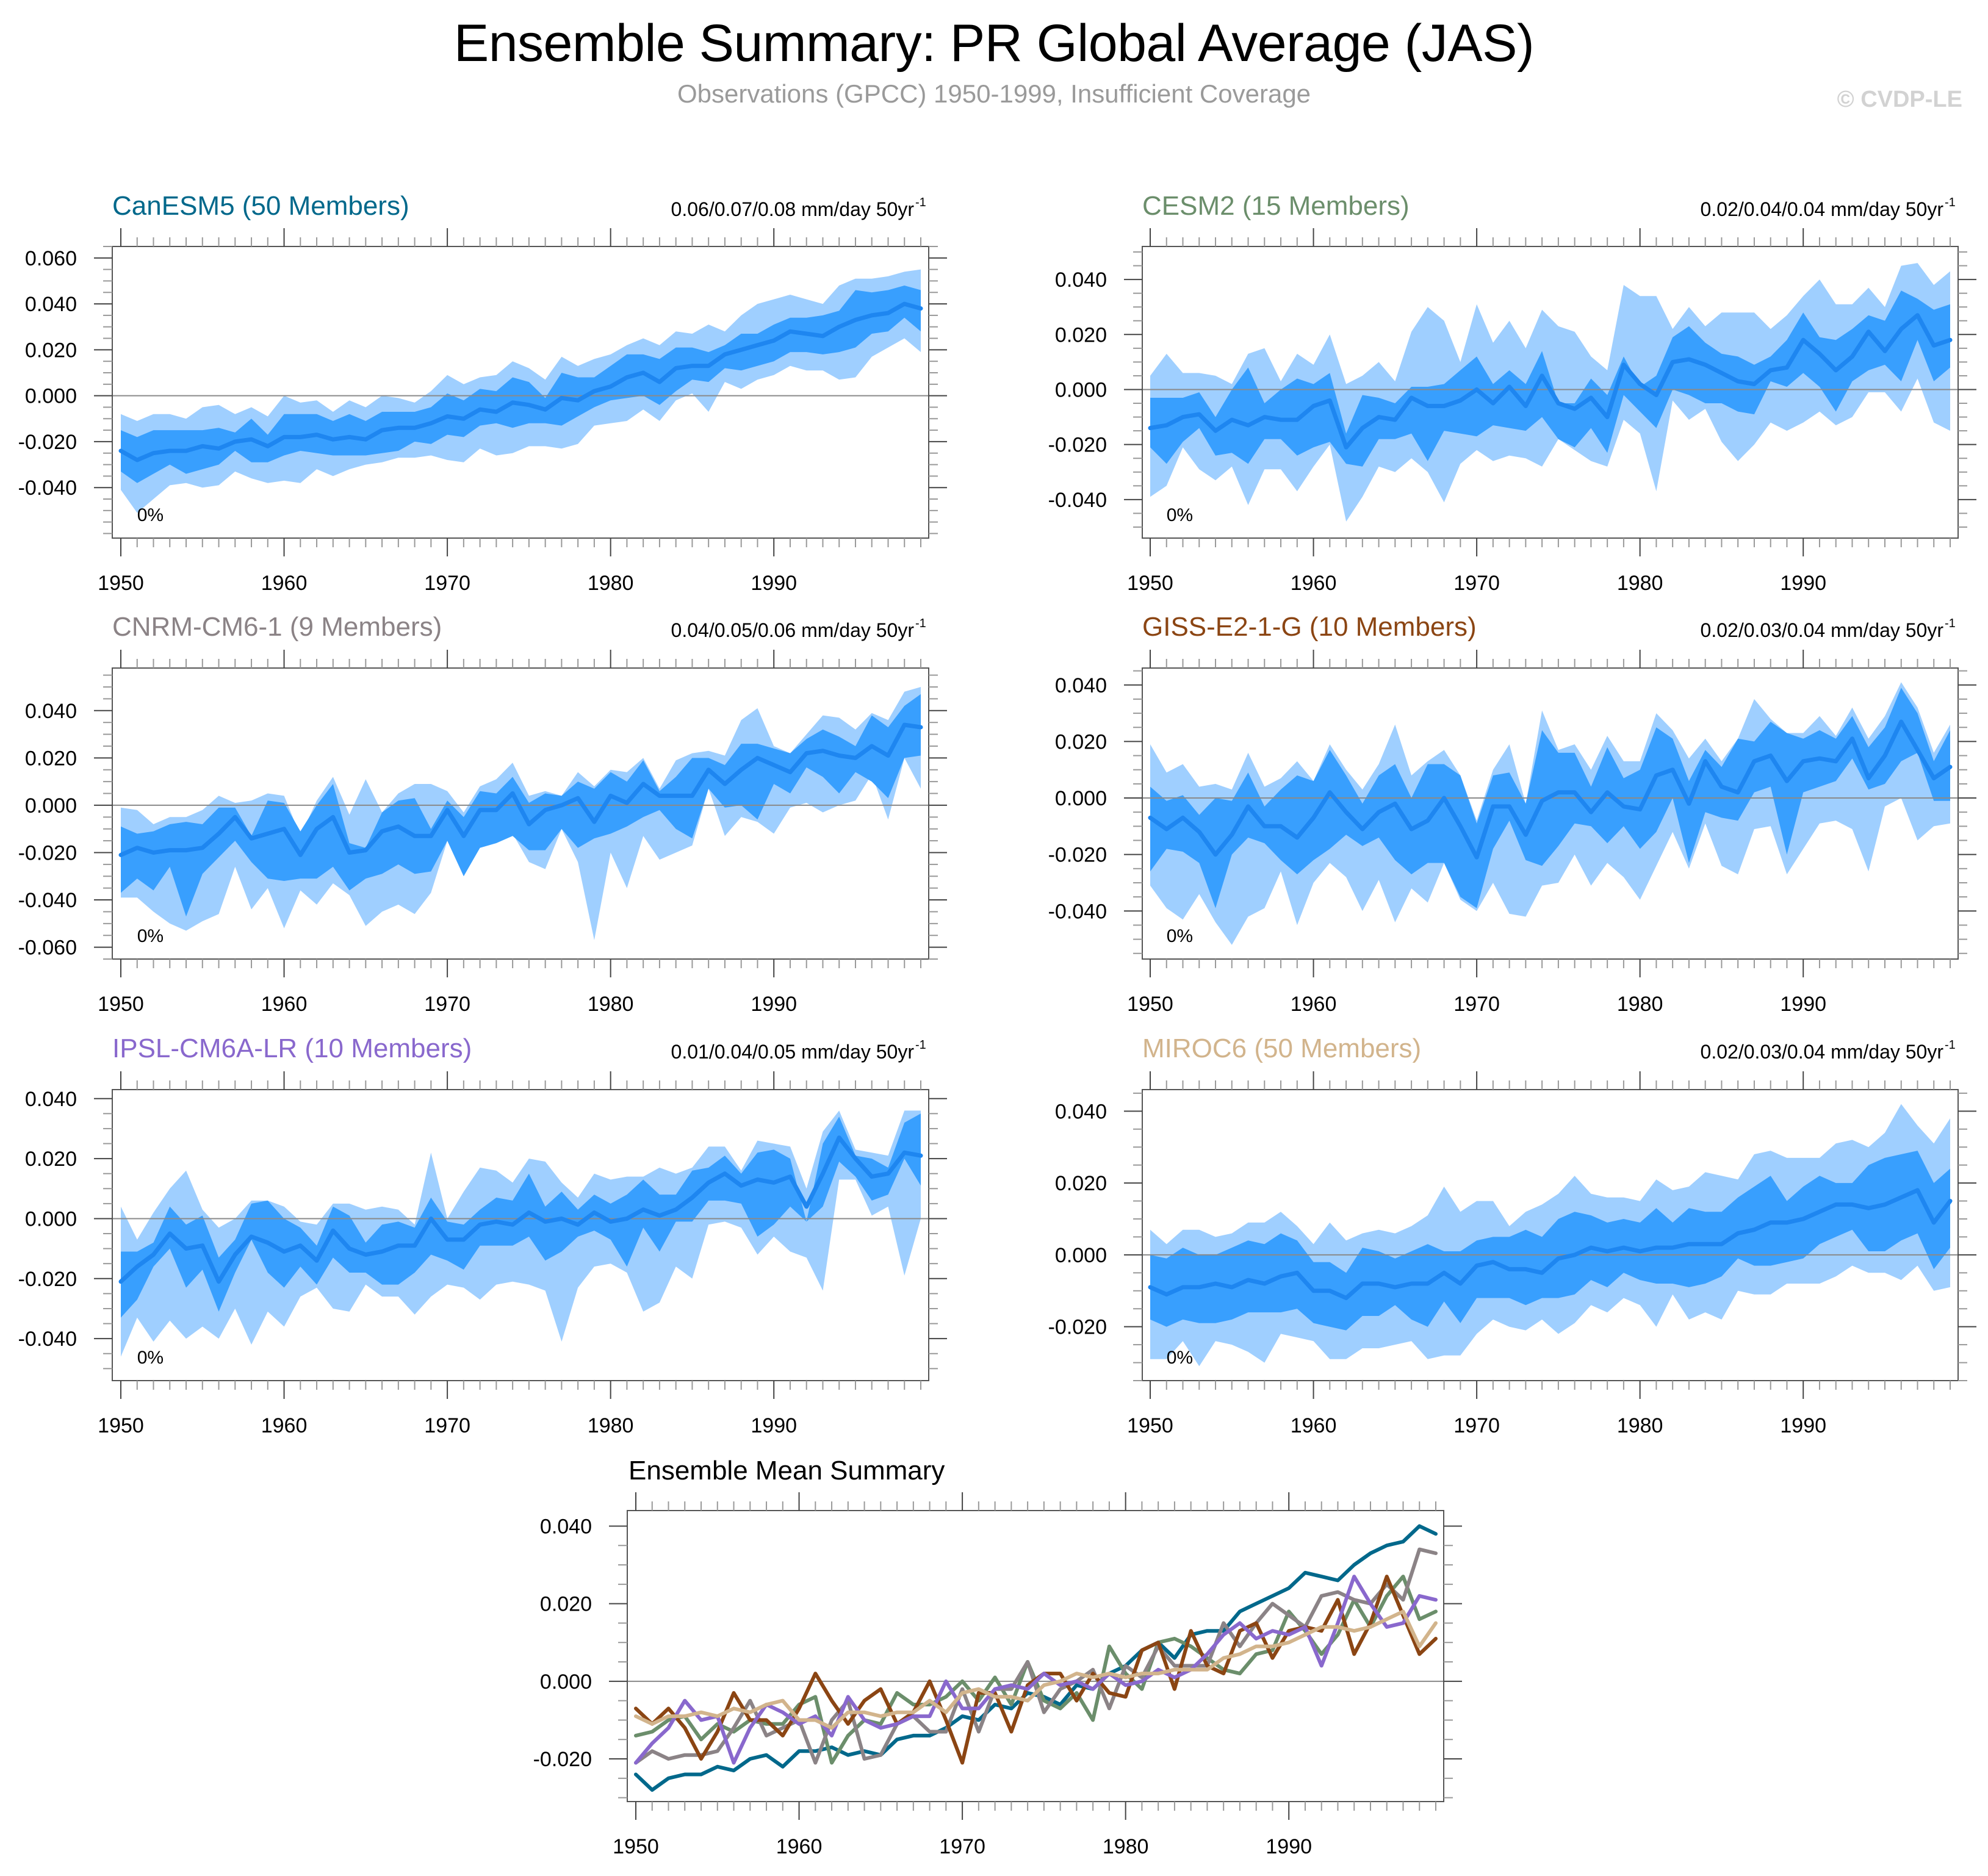 This screenshot has height=1876, width=1988. Describe the element at coordinates (51, 259) in the screenshot. I see `y-tick-label: 0.060` at that location.